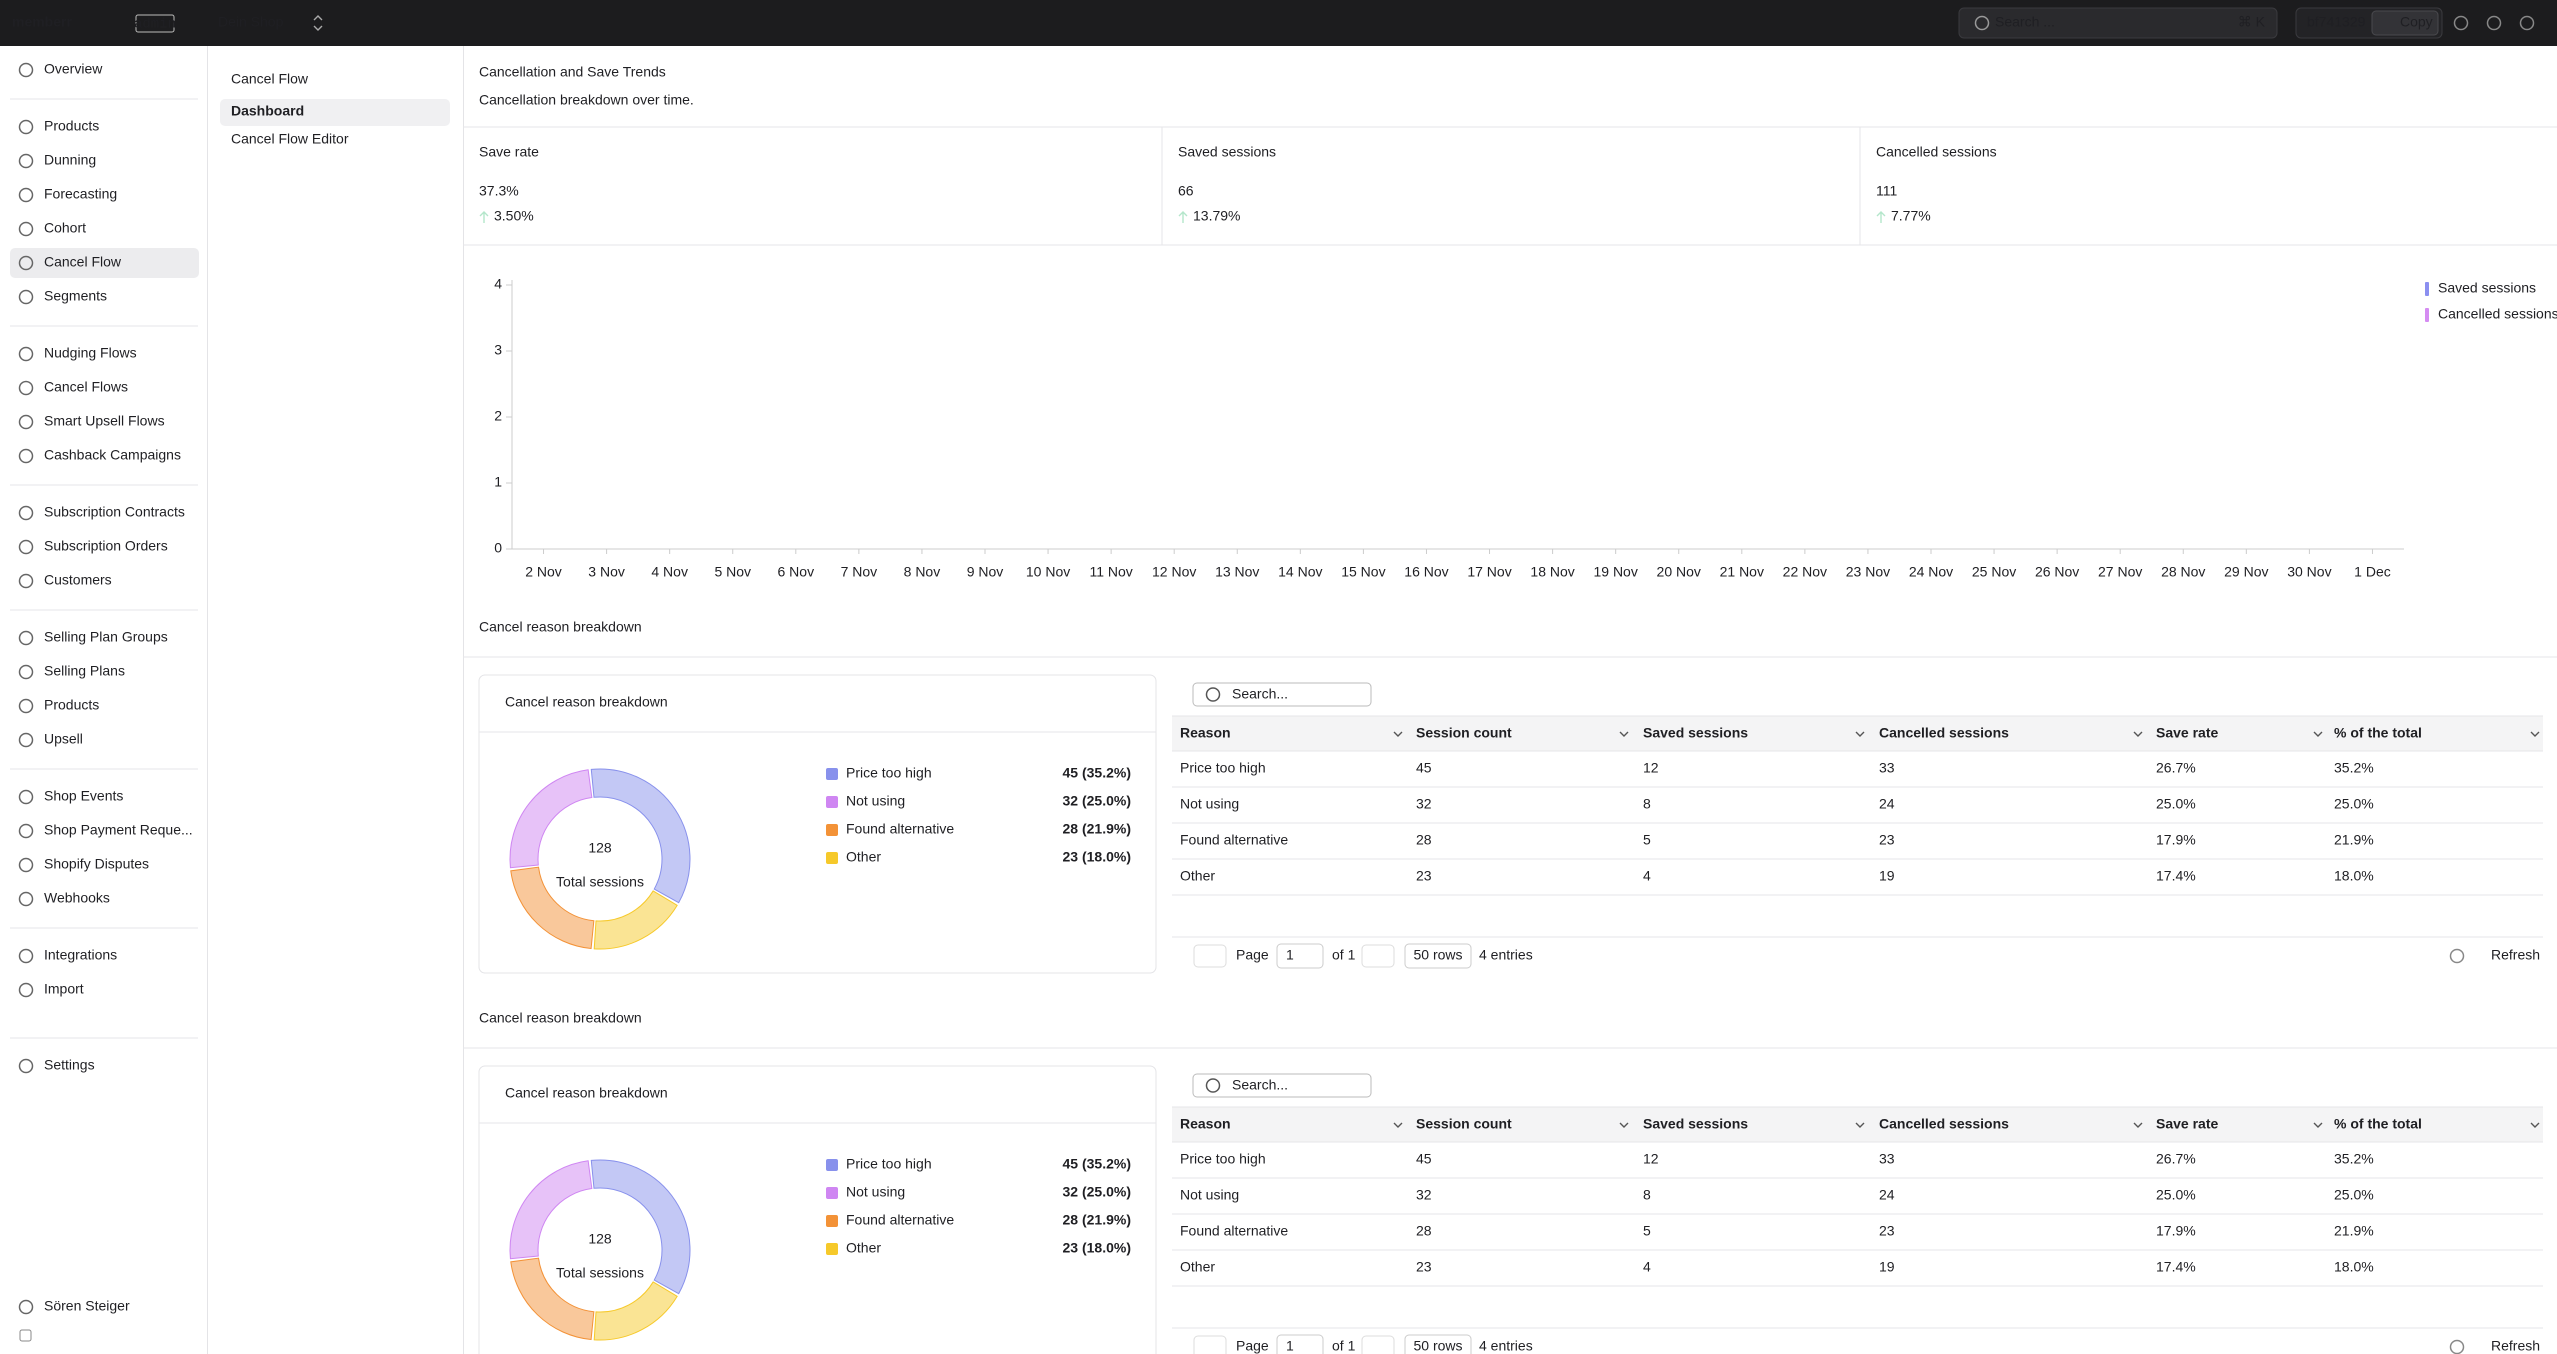 This screenshot has width=2557, height=1354. Describe the element at coordinates (251, 22) in the screenshot. I see `shop-switcher: Dein Shop` at that location.